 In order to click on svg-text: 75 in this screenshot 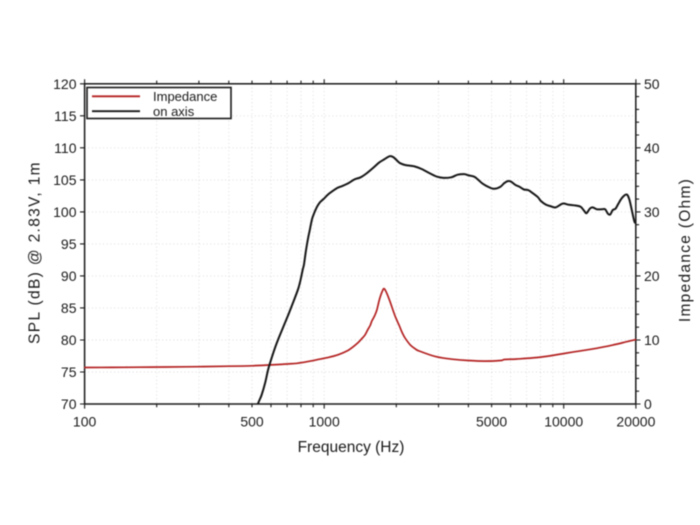, I will do `click(69, 372)`.